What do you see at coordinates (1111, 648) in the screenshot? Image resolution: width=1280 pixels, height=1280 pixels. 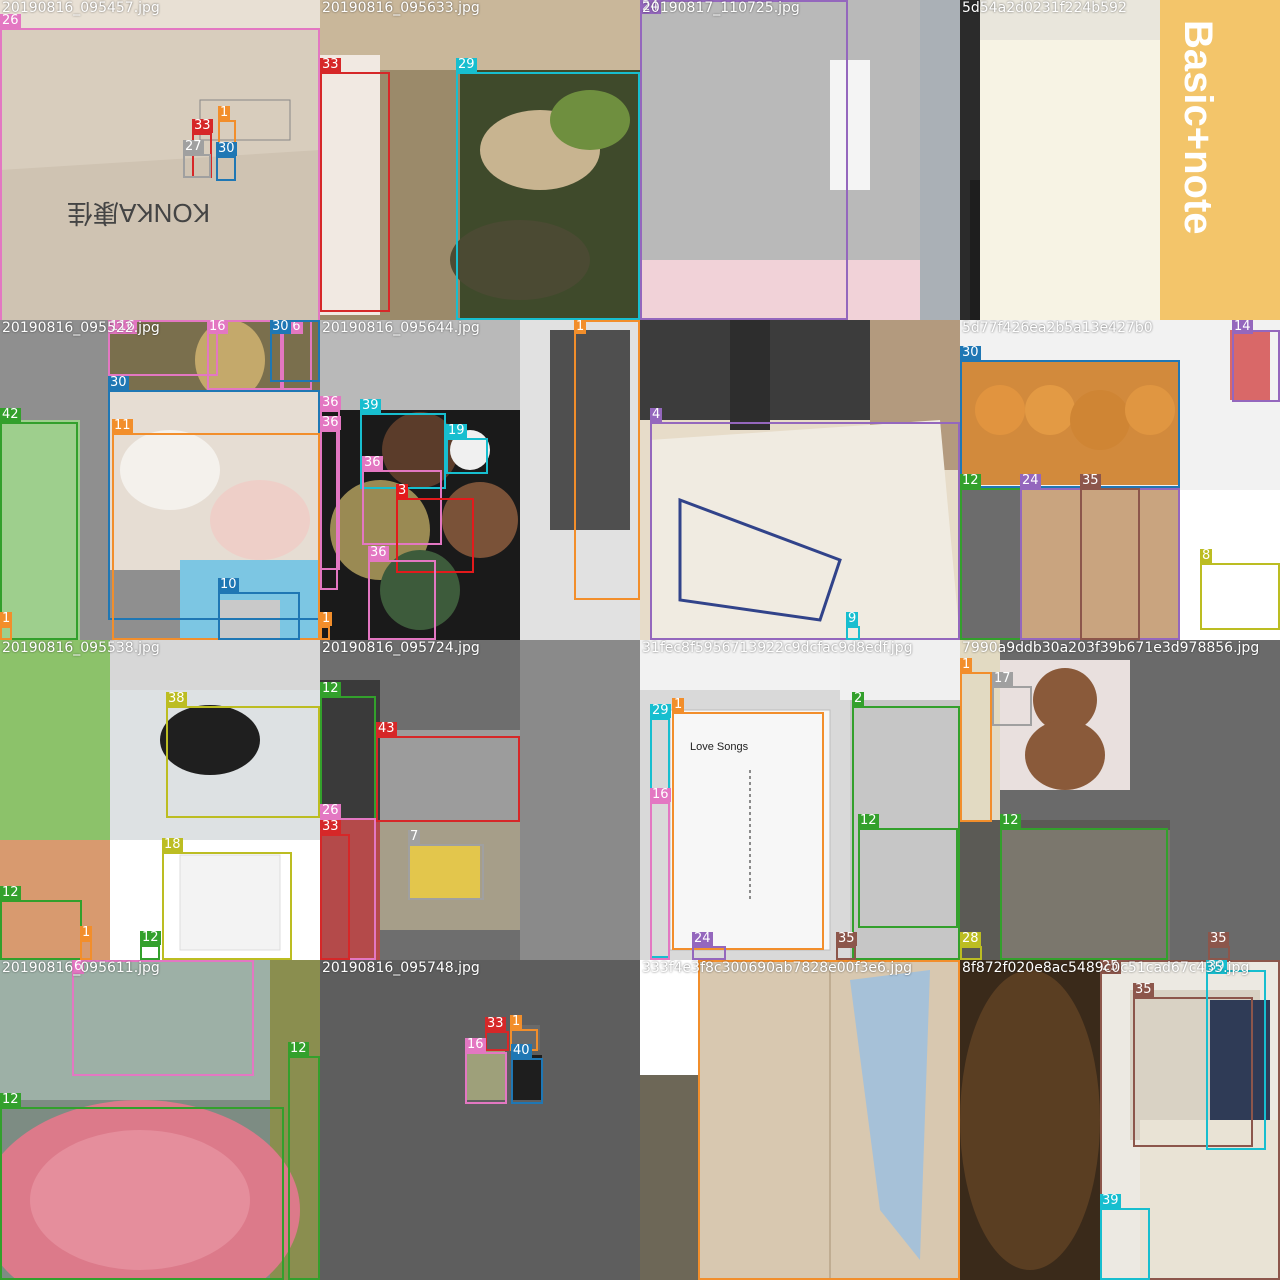 I see `tile-filename: 7990a9ddb30a203f39b671e3d978856.jpg` at bounding box center [1111, 648].